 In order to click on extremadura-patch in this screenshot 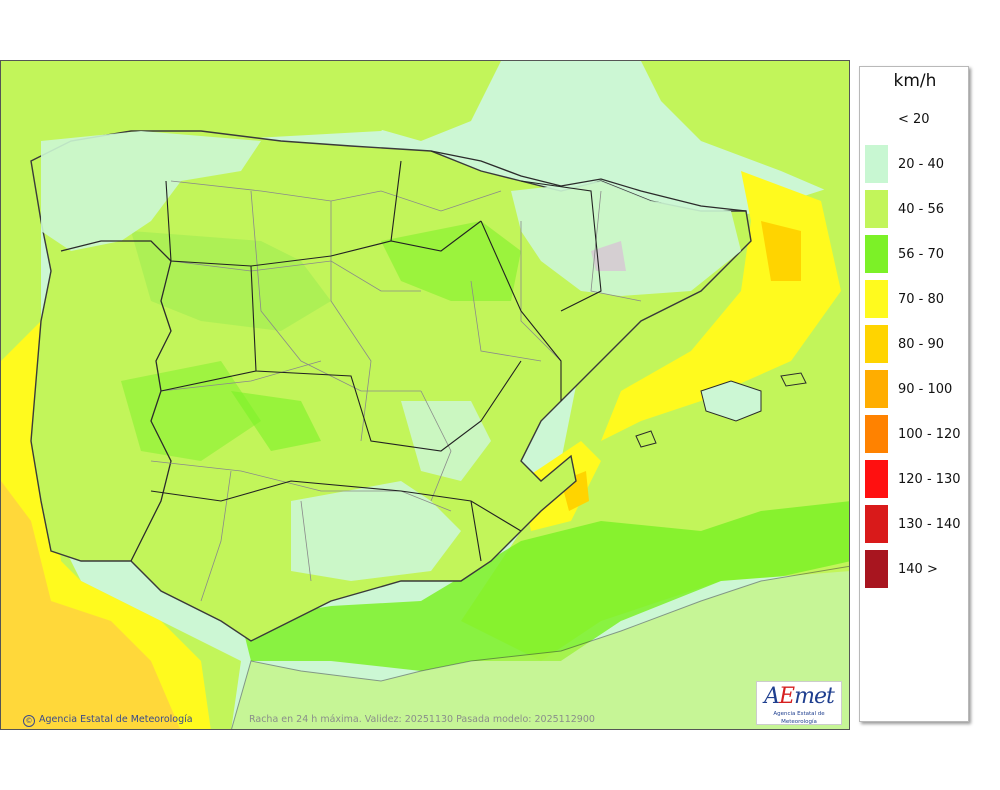, I will do `click(191, 411)`.